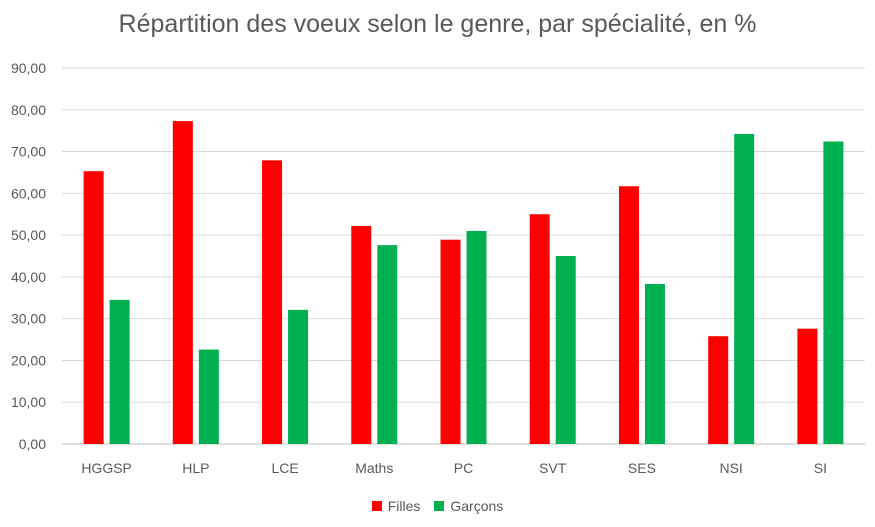 Image resolution: width=875 pixels, height=527 pixels. Describe the element at coordinates (28, 319) in the screenshot. I see `y-tick-label: 30,00` at that location.